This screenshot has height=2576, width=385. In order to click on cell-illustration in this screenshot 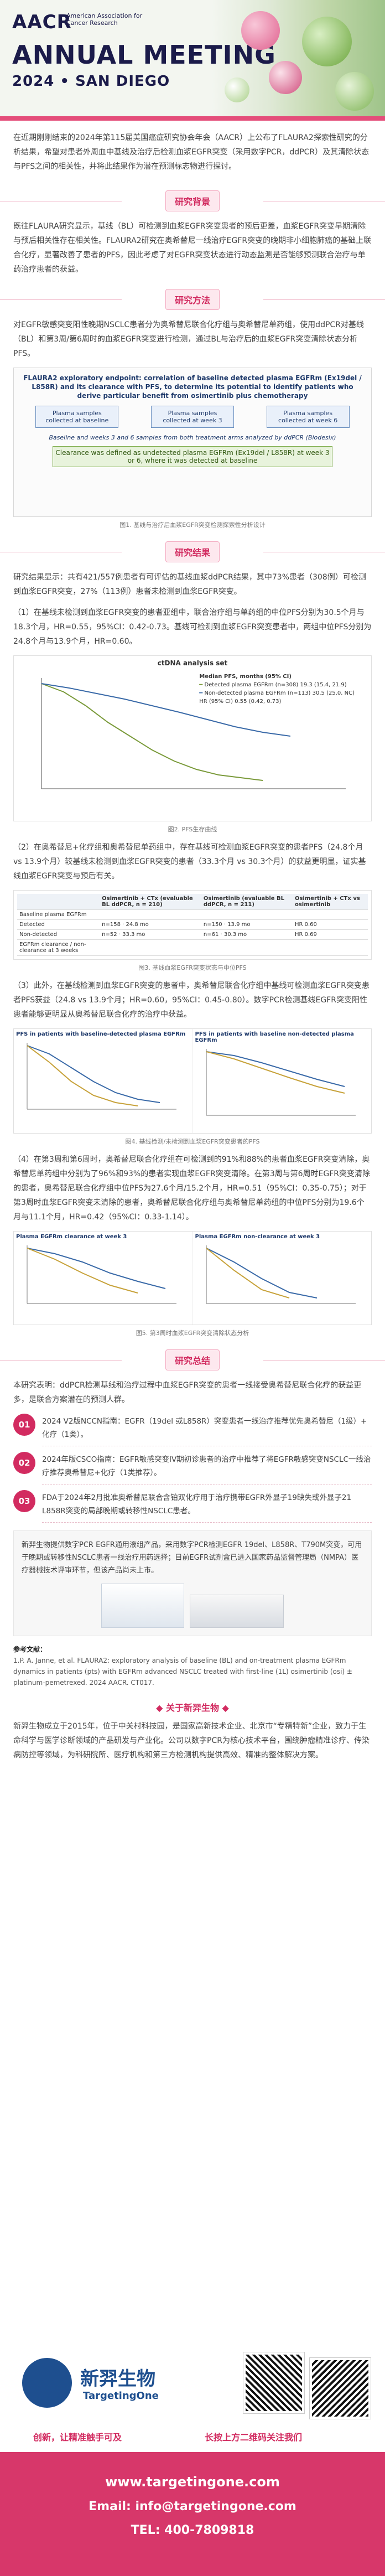, I will do `click(302, 58)`.